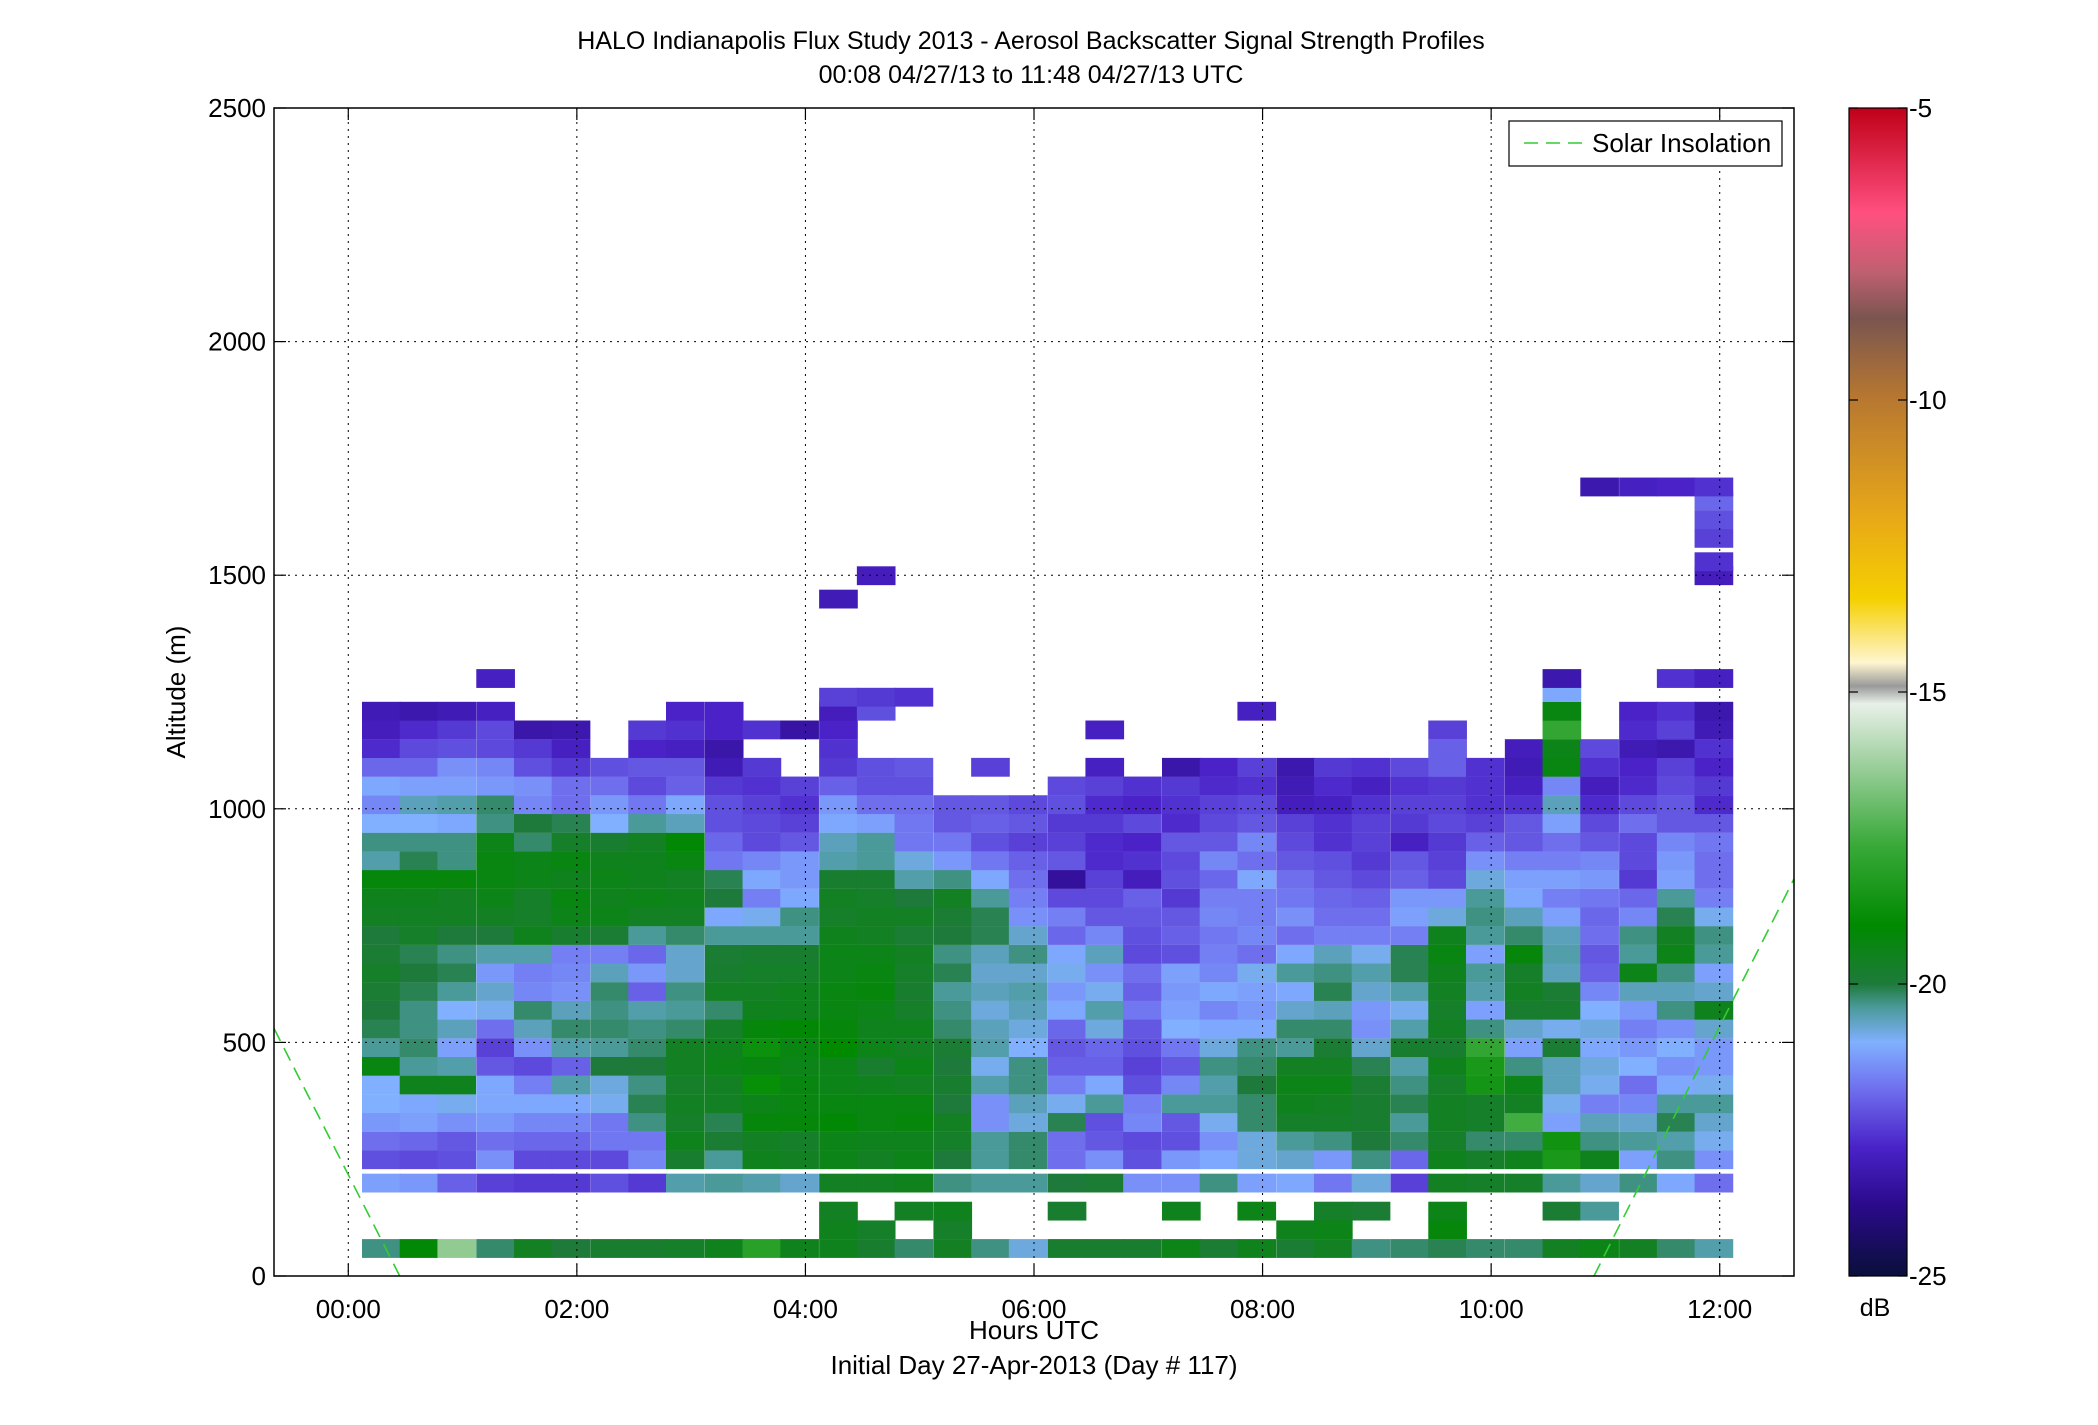 Image resolution: width=2098 pixels, height=1425 pixels. I want to click on legend-solar-label: Solar Insolation, so click(1681, 143).